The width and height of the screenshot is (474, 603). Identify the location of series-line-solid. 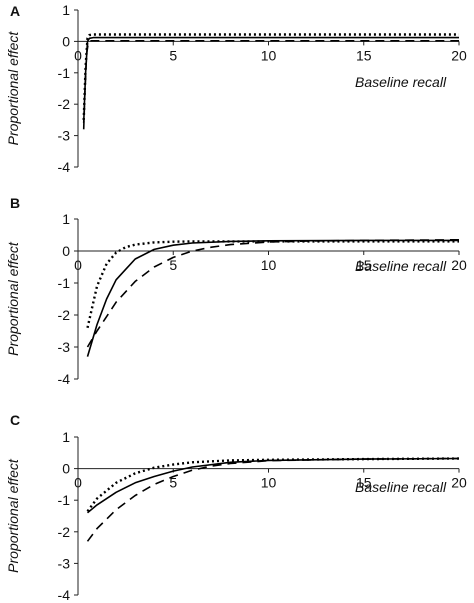
(273, 485).